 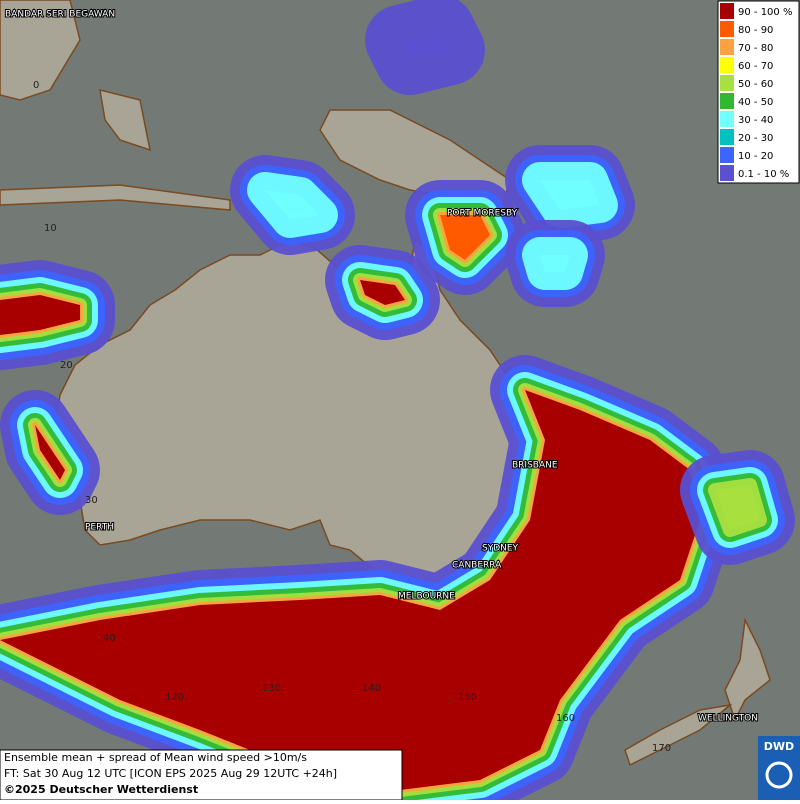 What do you see at coordinates (661, 748) in the screenshot?
I see `grid-label: 170` at bounding box center [661, 748].